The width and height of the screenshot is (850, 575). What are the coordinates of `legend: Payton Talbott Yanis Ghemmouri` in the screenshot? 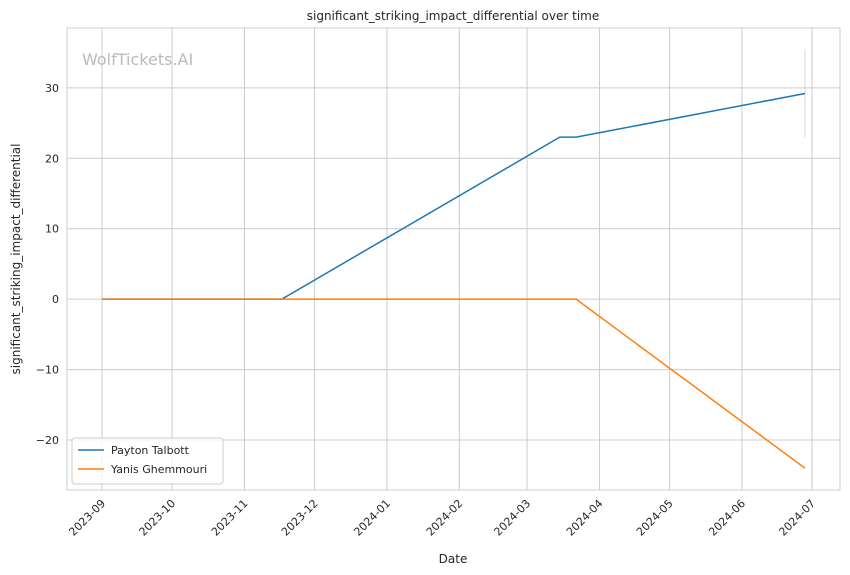 It's located at (147, 461).